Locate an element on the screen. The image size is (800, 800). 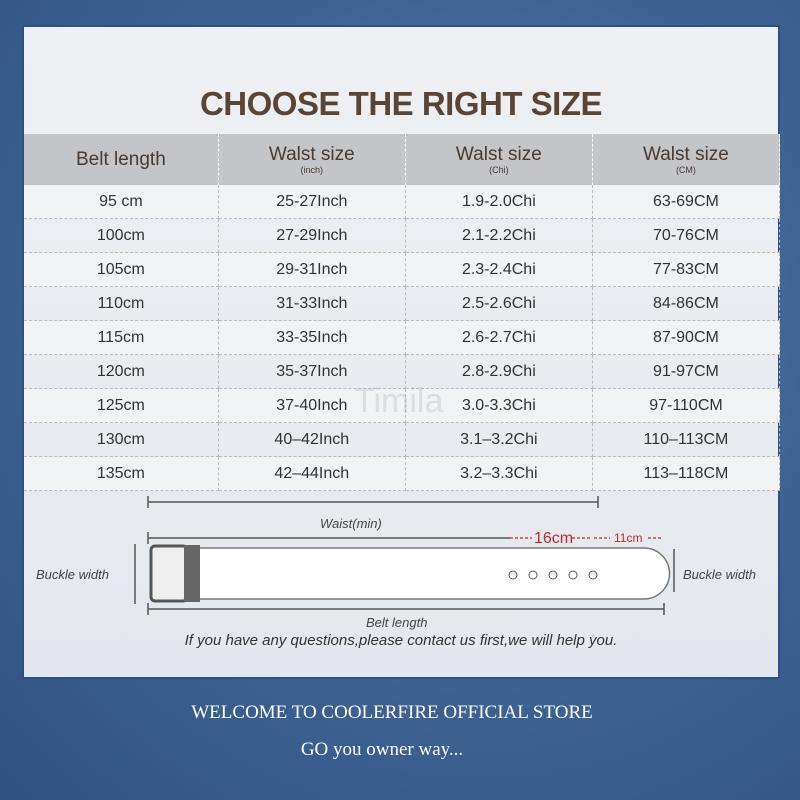
table-cell: 29-31Inch is located at coordinates (312, 269).